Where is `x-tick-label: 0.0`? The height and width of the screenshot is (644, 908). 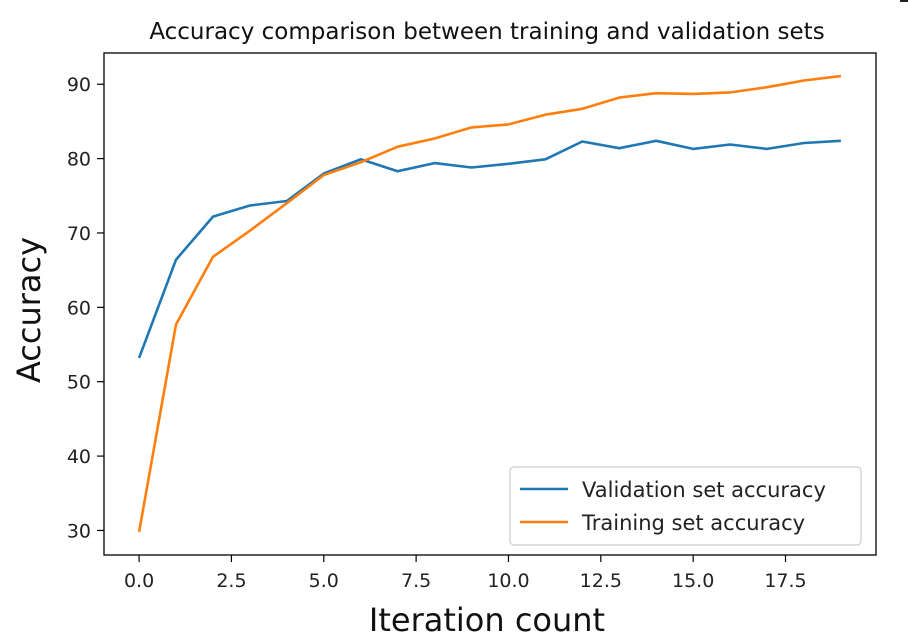 x-tick-label: 0.0 is located at coordinates (139, 581).